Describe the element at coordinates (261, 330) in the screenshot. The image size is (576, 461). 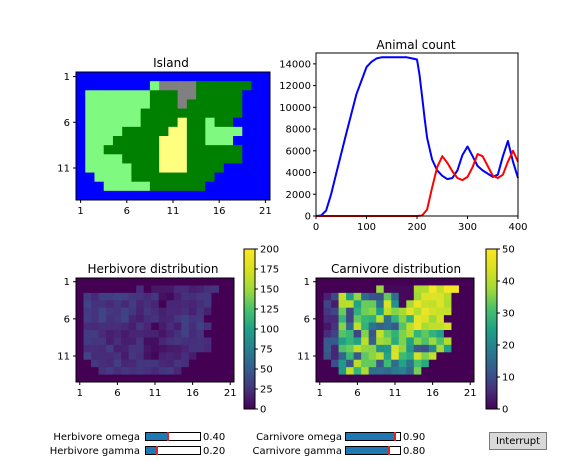
I see `herbivore-colorbar: 0 25 50 75 100 125 150 175 200` at that location.